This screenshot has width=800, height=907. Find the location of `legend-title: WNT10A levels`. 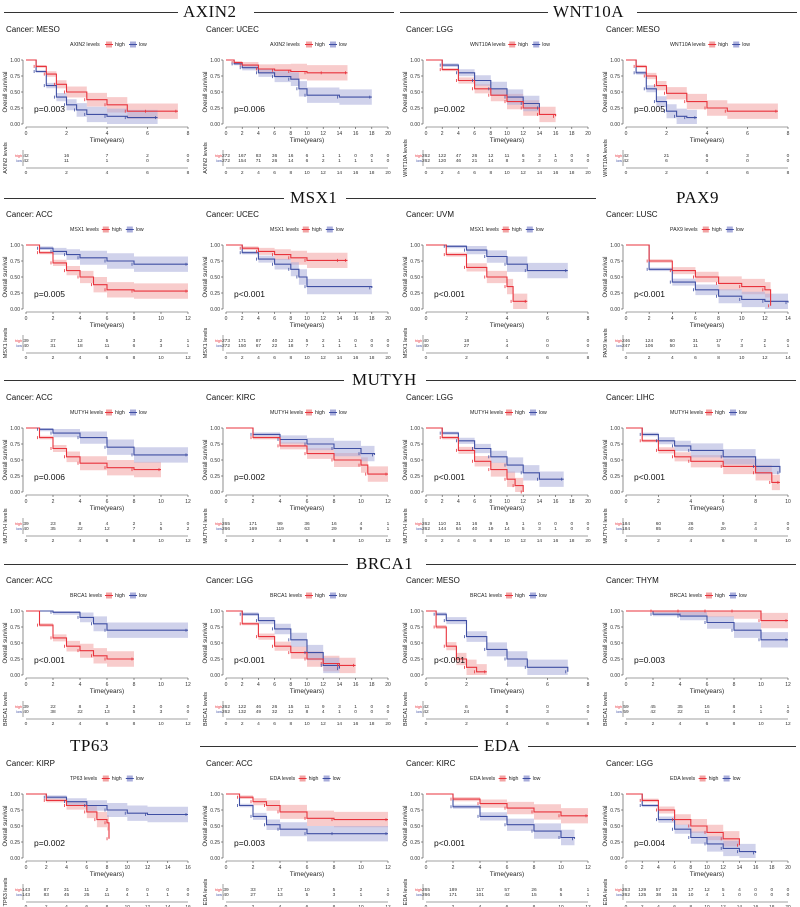

legend-title: WNT10A levels is located at coordinates (488, 45).